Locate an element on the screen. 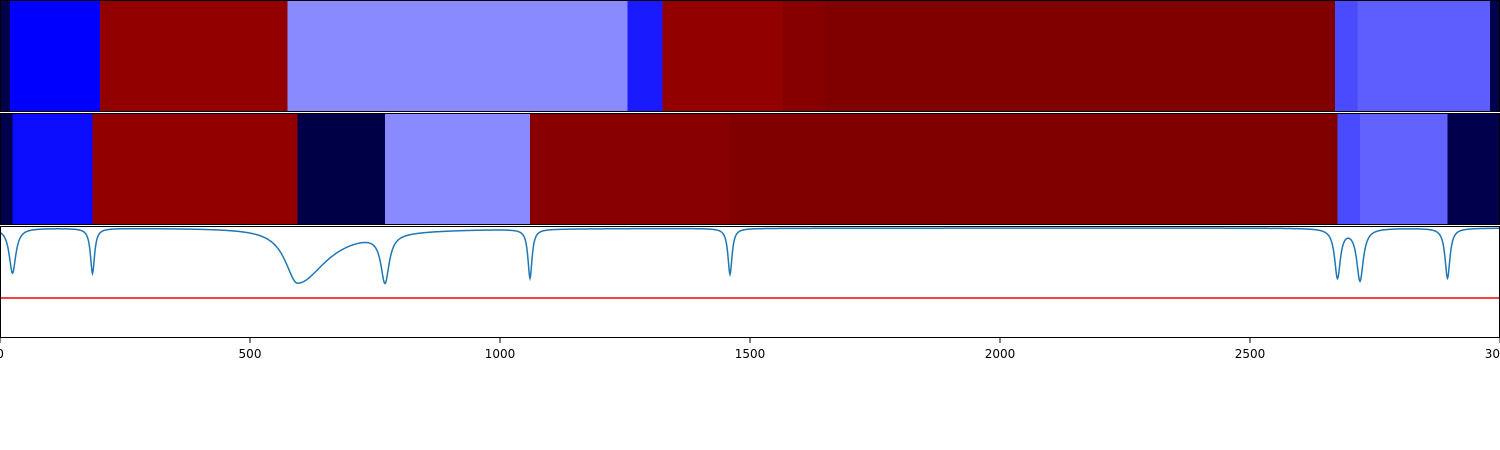 The height and width of the screenshot is (450, 1500). x-tick-label-2: 1000 is located at coordinates (500, 354).